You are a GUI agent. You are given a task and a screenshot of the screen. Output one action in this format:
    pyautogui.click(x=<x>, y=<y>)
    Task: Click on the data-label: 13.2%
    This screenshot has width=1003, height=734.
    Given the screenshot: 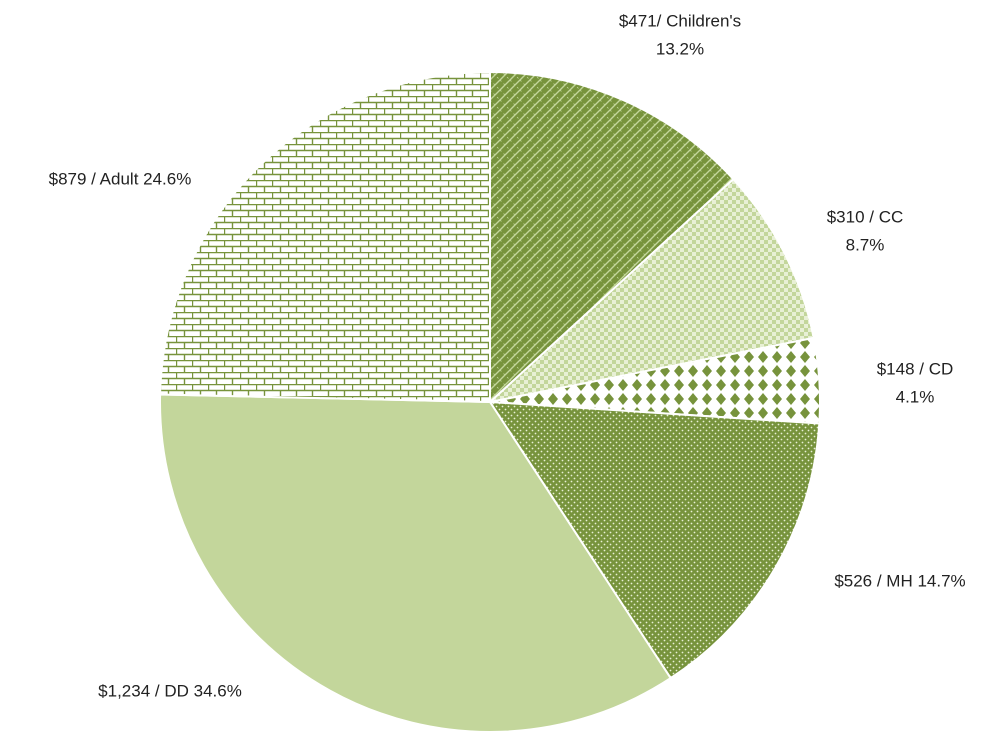 What is the action you would take?
    pyautogui.click(x=680, y=48)
    